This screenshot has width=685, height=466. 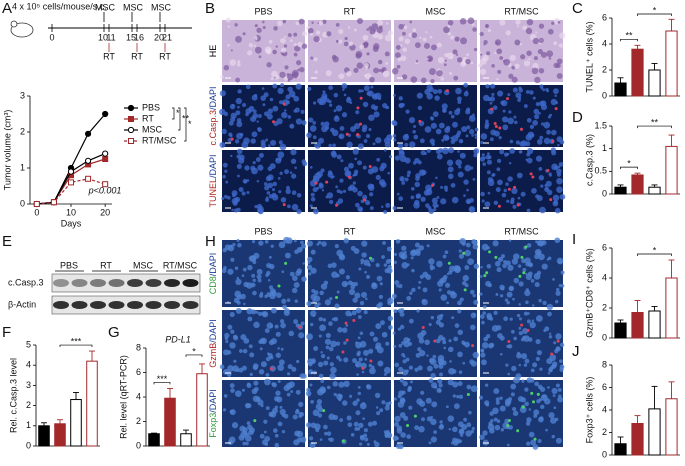 What do you see at coordinates (180, 265) in the screenshot?
I see `blot-group: RT/MSC` at bounding box center [180, 265].